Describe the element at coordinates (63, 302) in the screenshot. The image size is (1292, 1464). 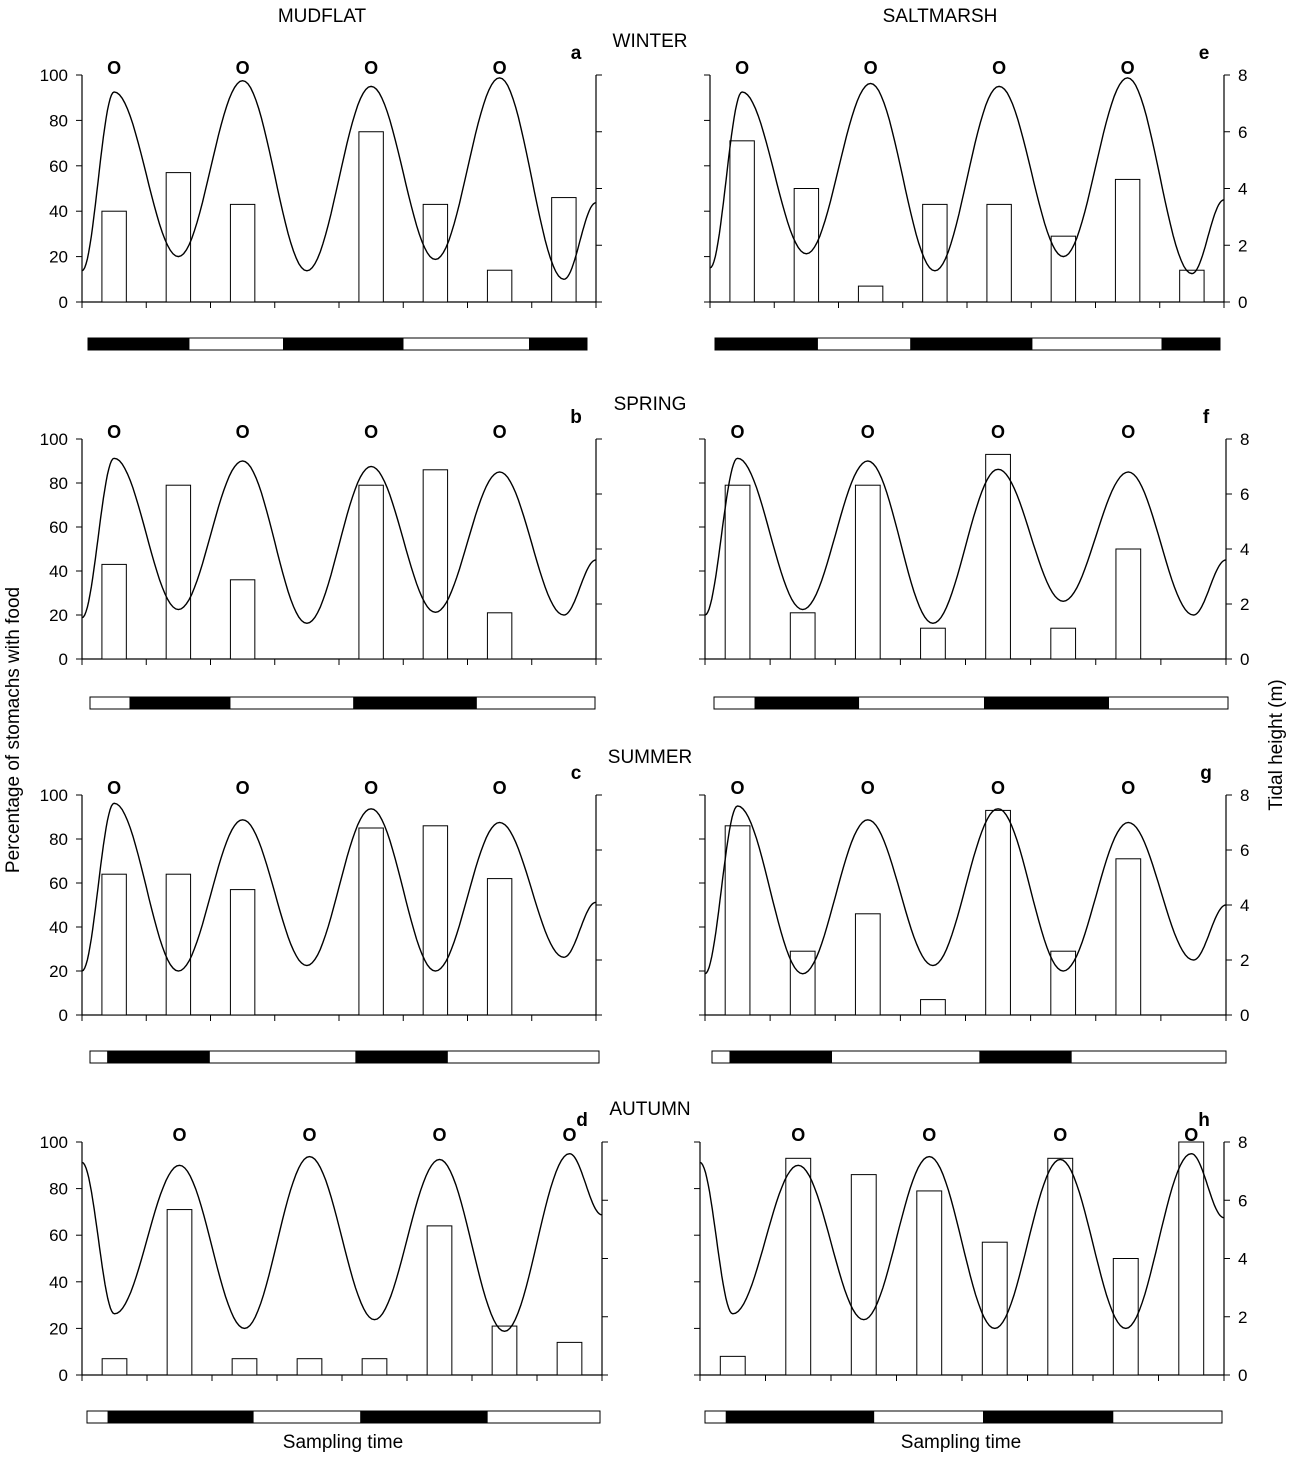
I see `y-tick-label-left: 0` at that location.